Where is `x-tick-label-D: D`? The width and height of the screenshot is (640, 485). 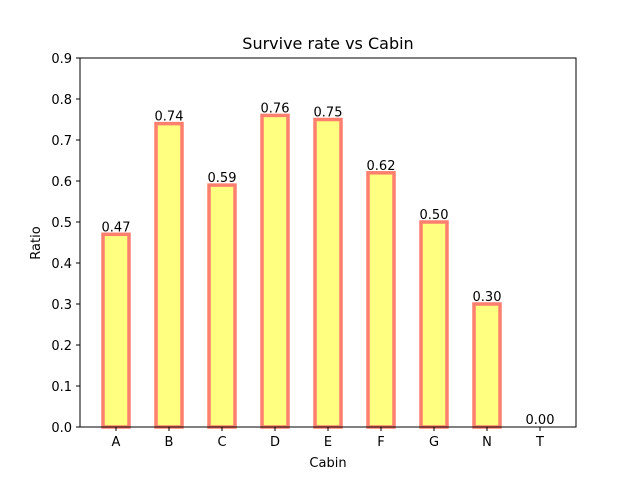 x-tick-label-D: D is located at coordinates (275, 442).